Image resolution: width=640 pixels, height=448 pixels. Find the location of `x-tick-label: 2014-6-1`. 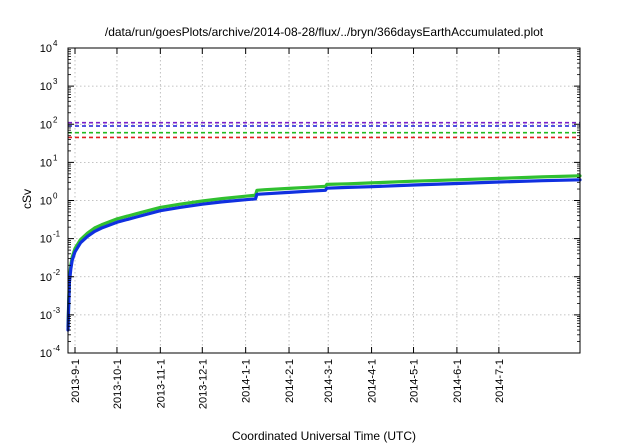

x-tick-label: 2014-6-1 is located at coordinates (458, 381).